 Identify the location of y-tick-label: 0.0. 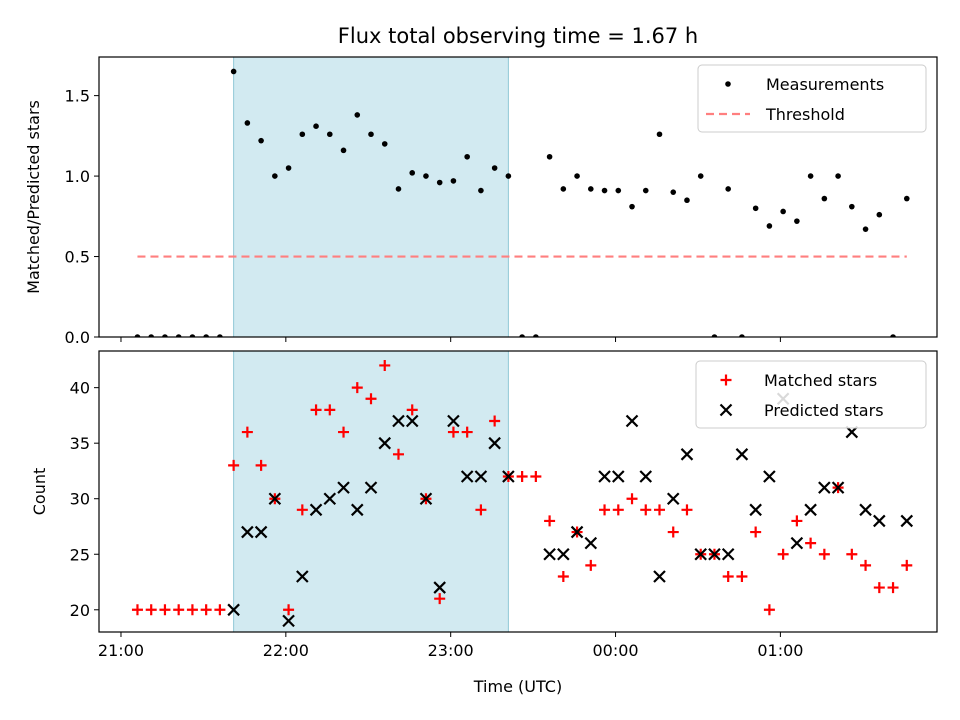
(77, 337).